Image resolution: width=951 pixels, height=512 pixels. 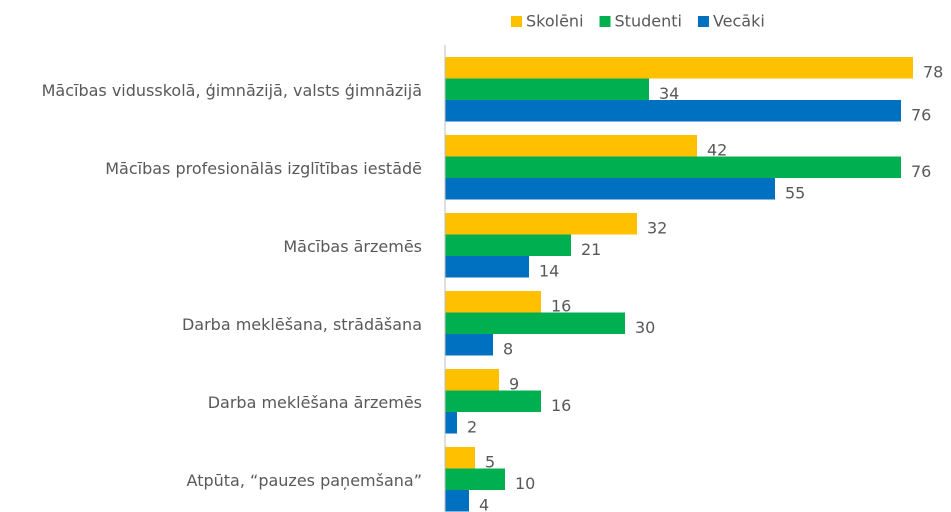 What do you see at coordinates (669, 93) in the screenshot?
I see `value-label: 34` at bounding box center [669, 93].